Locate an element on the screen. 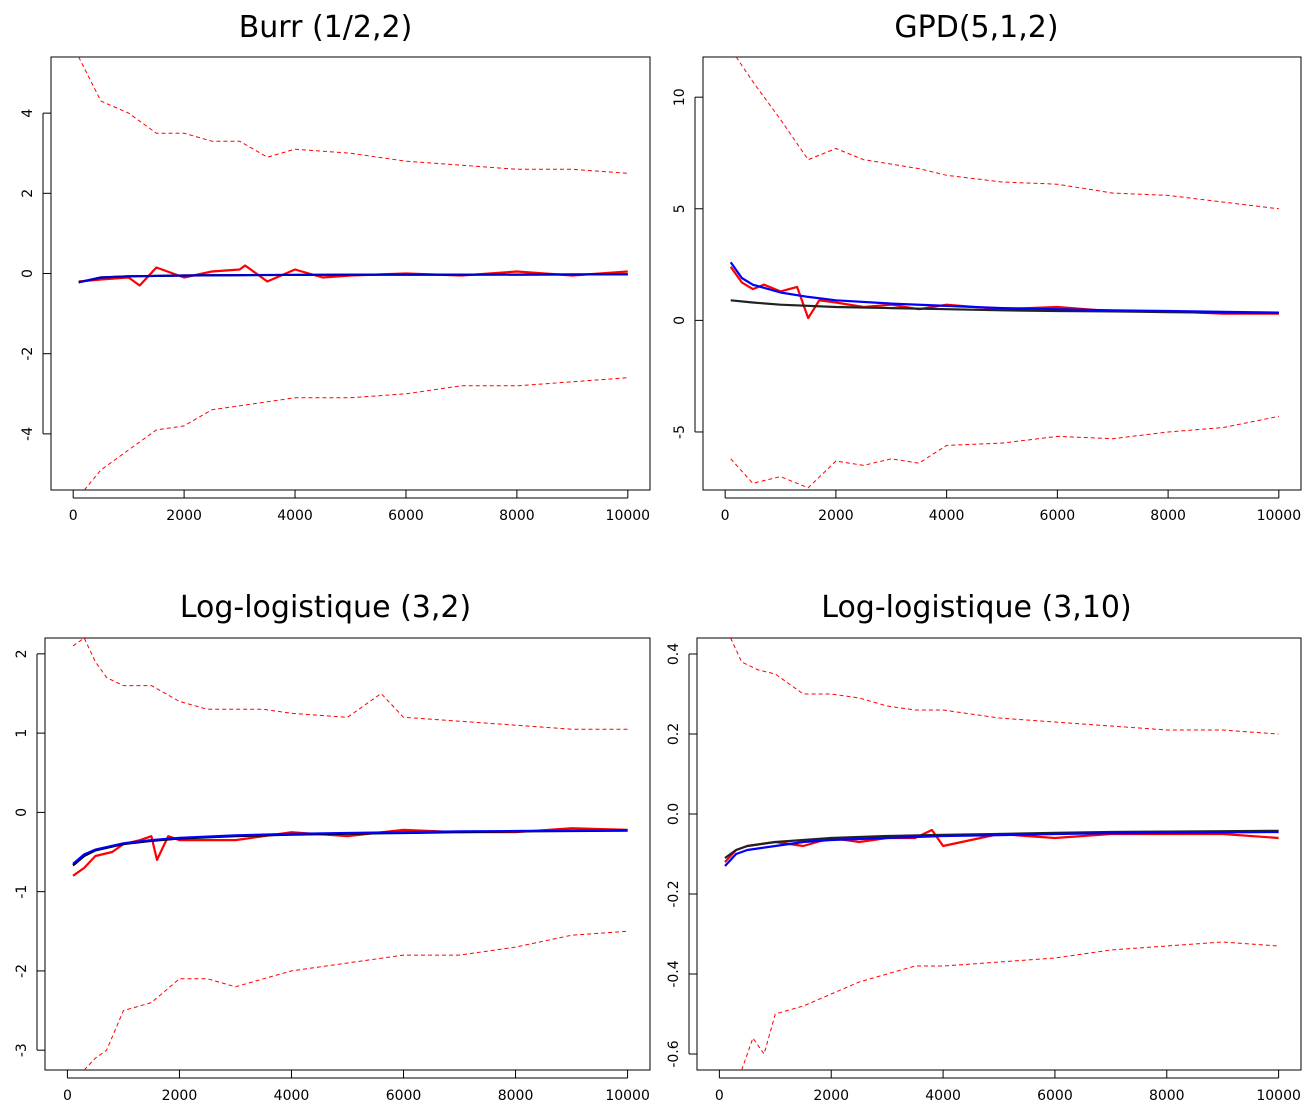 The image size is (1302, 1113). y-tick-label: 0.0 is located at coordinates (674, 814).